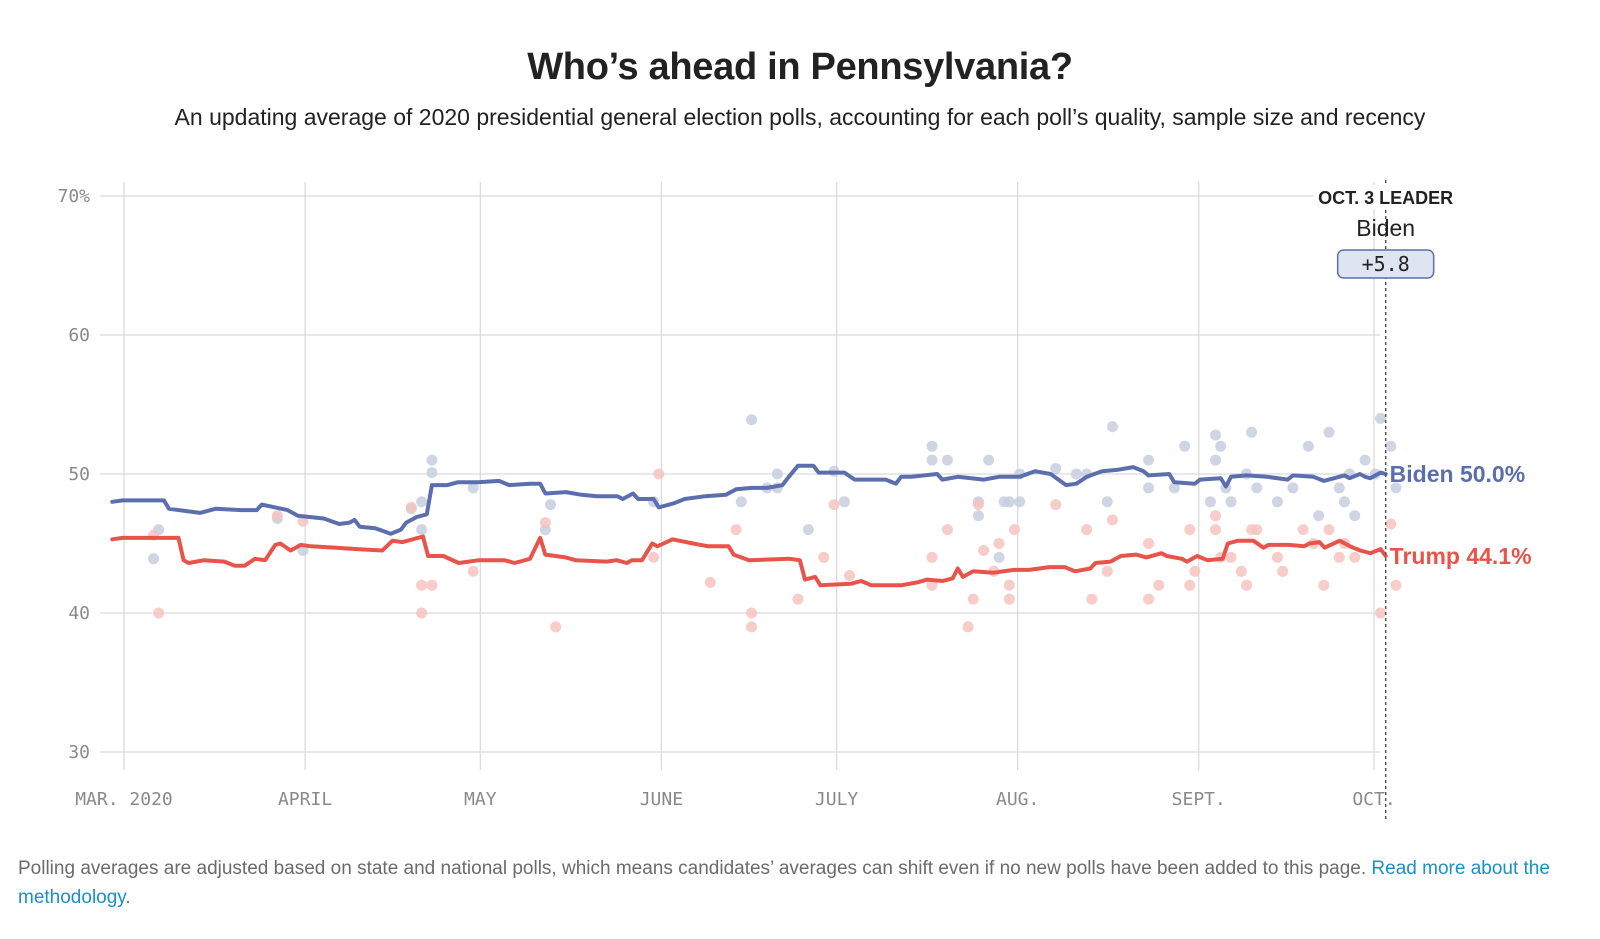 The height and width of the screenshot is (939, 1600). What do you see at coordinates (749, 525) in the screenshot?
I see `average-lines` at bounding box center [749, 525].